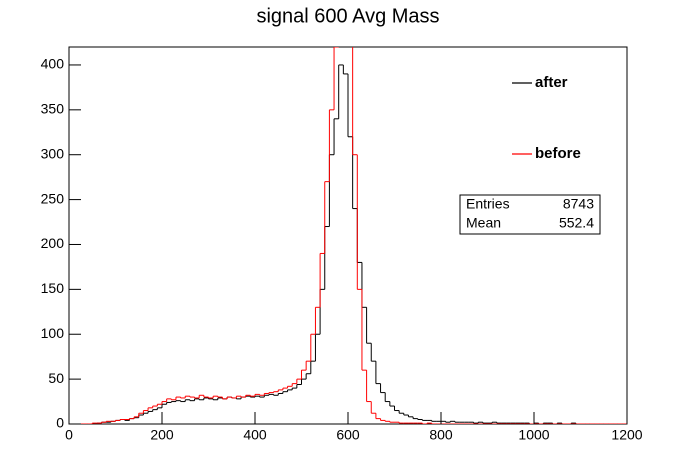  What do you see at coordinates (53, 198) in the screenshot?
I see `y-tick-label: 250` at bounding box center [53, 198].